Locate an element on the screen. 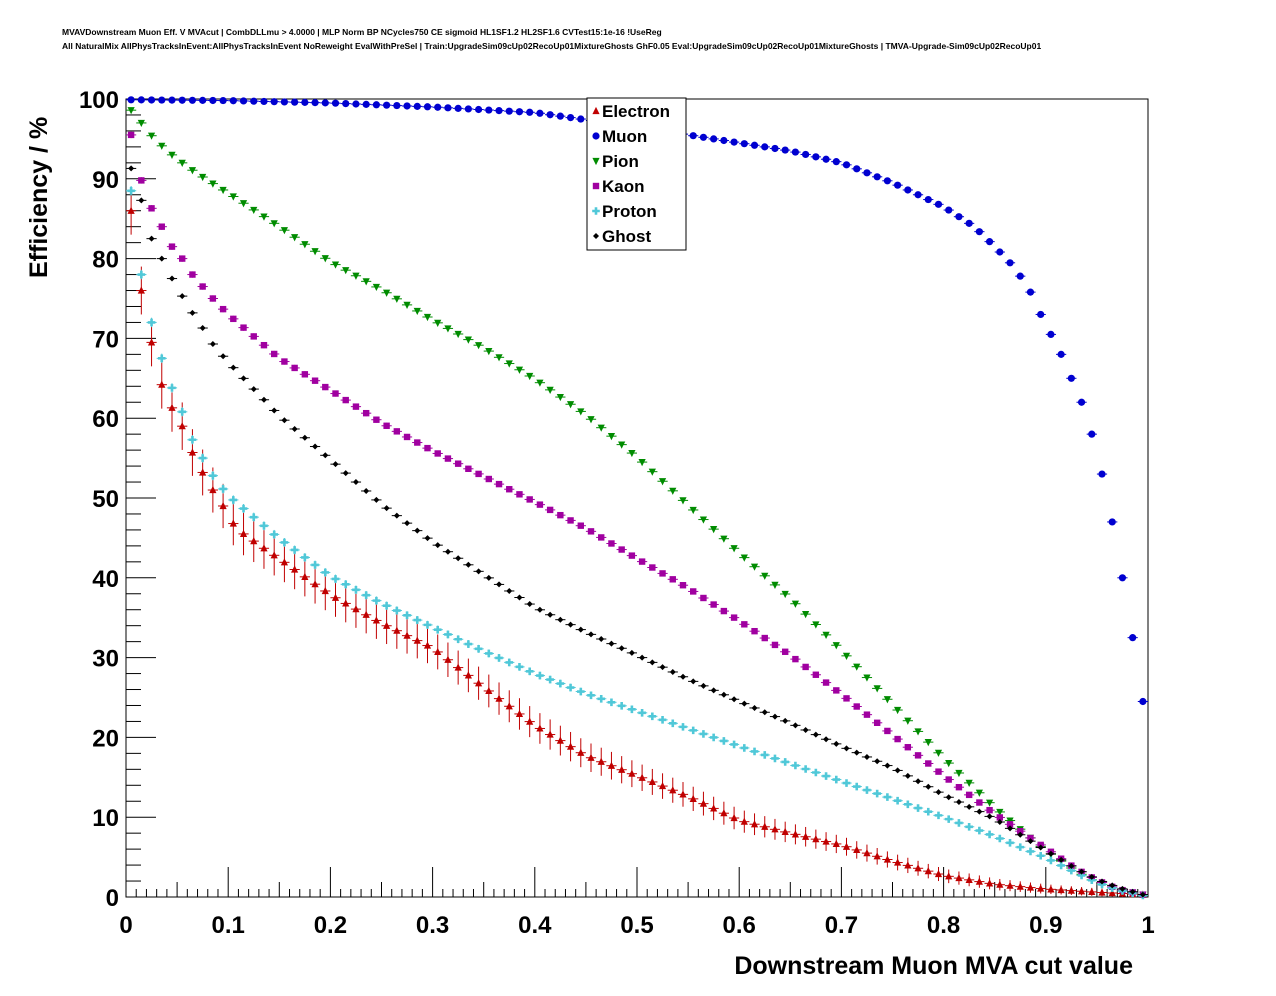 The width and height of the screenshot is (1276, 996). x-tick-label: 0.6 is located at coordinates (739, 925).